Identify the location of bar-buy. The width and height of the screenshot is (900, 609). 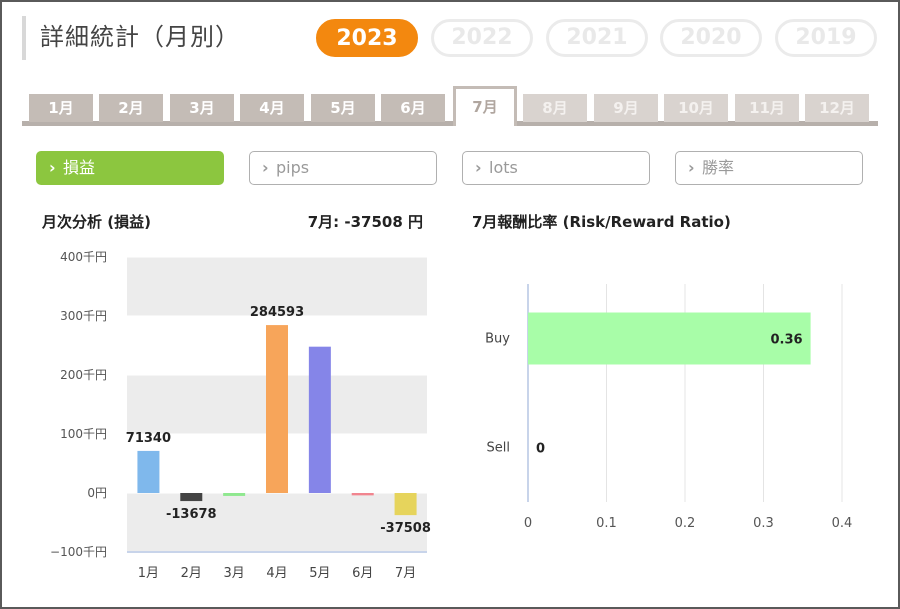
(669, 338).